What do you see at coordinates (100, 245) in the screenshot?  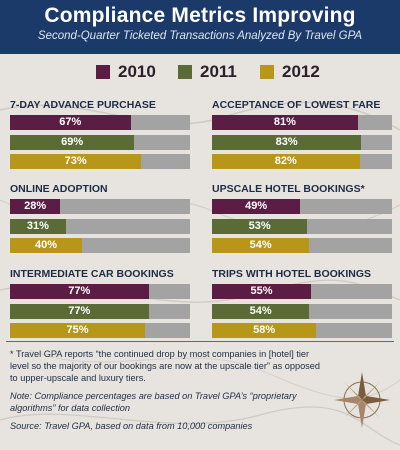 I see `bar-track-2012: 40%` at bounding box center [100, 245].